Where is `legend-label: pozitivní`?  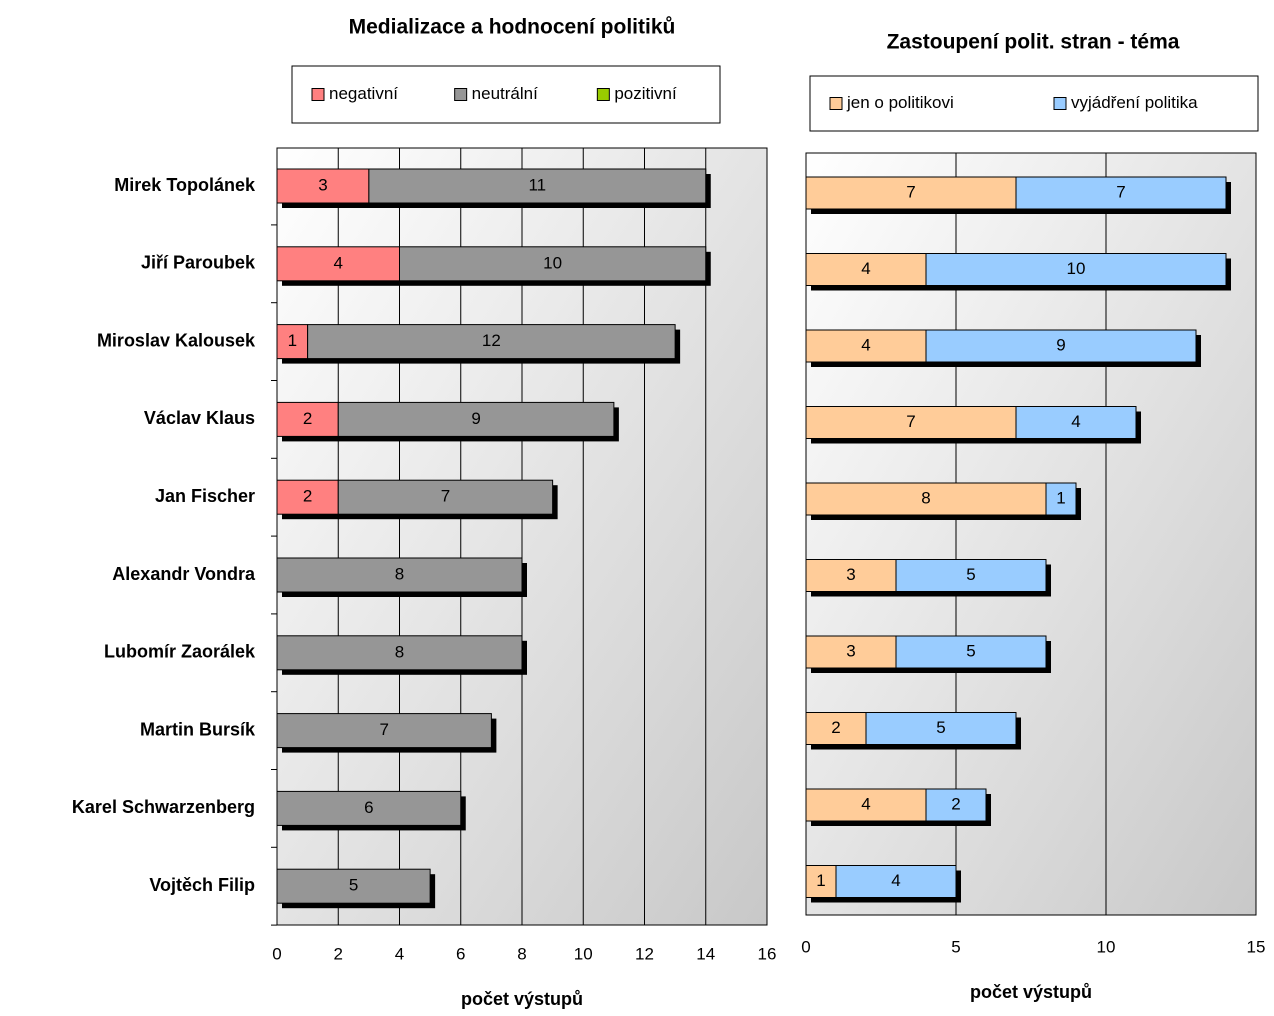
legend-label: pozitivní is located at coordinates (645, 93).